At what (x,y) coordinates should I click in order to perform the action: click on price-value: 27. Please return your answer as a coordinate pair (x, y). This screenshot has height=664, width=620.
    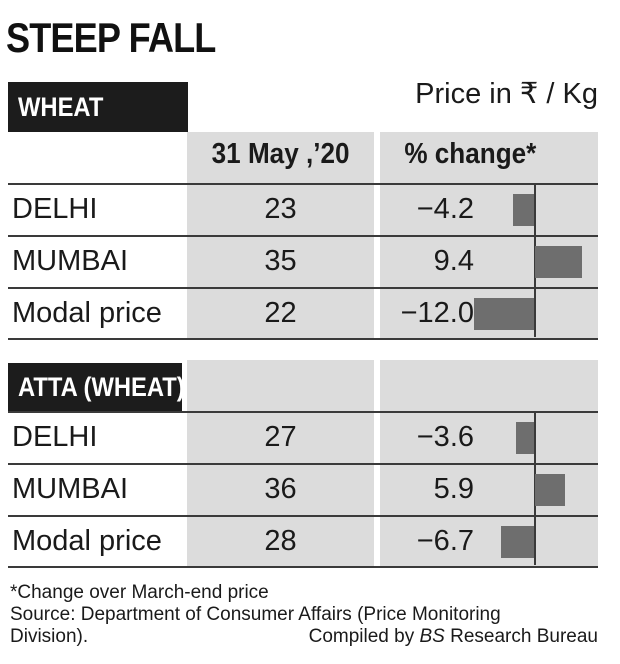
    Looking at the image, I should click on (280, 437).